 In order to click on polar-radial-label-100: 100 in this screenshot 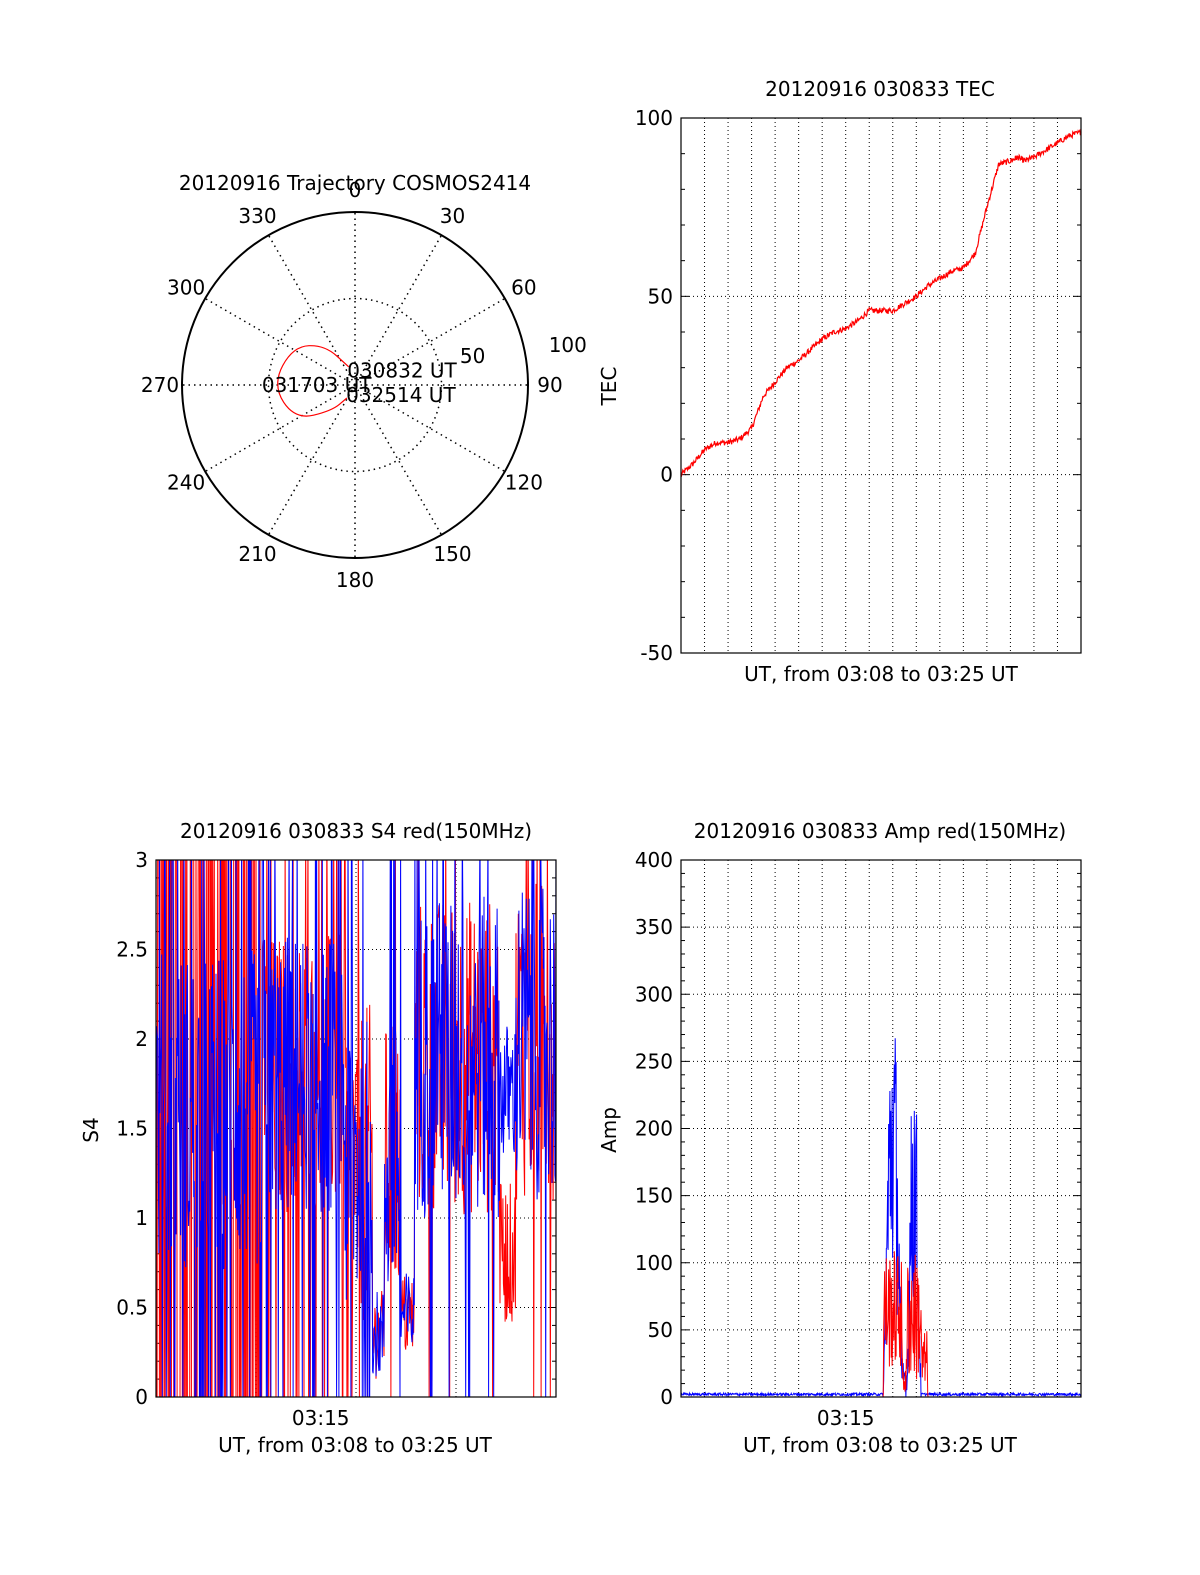, I will do `click(568, 345)`.